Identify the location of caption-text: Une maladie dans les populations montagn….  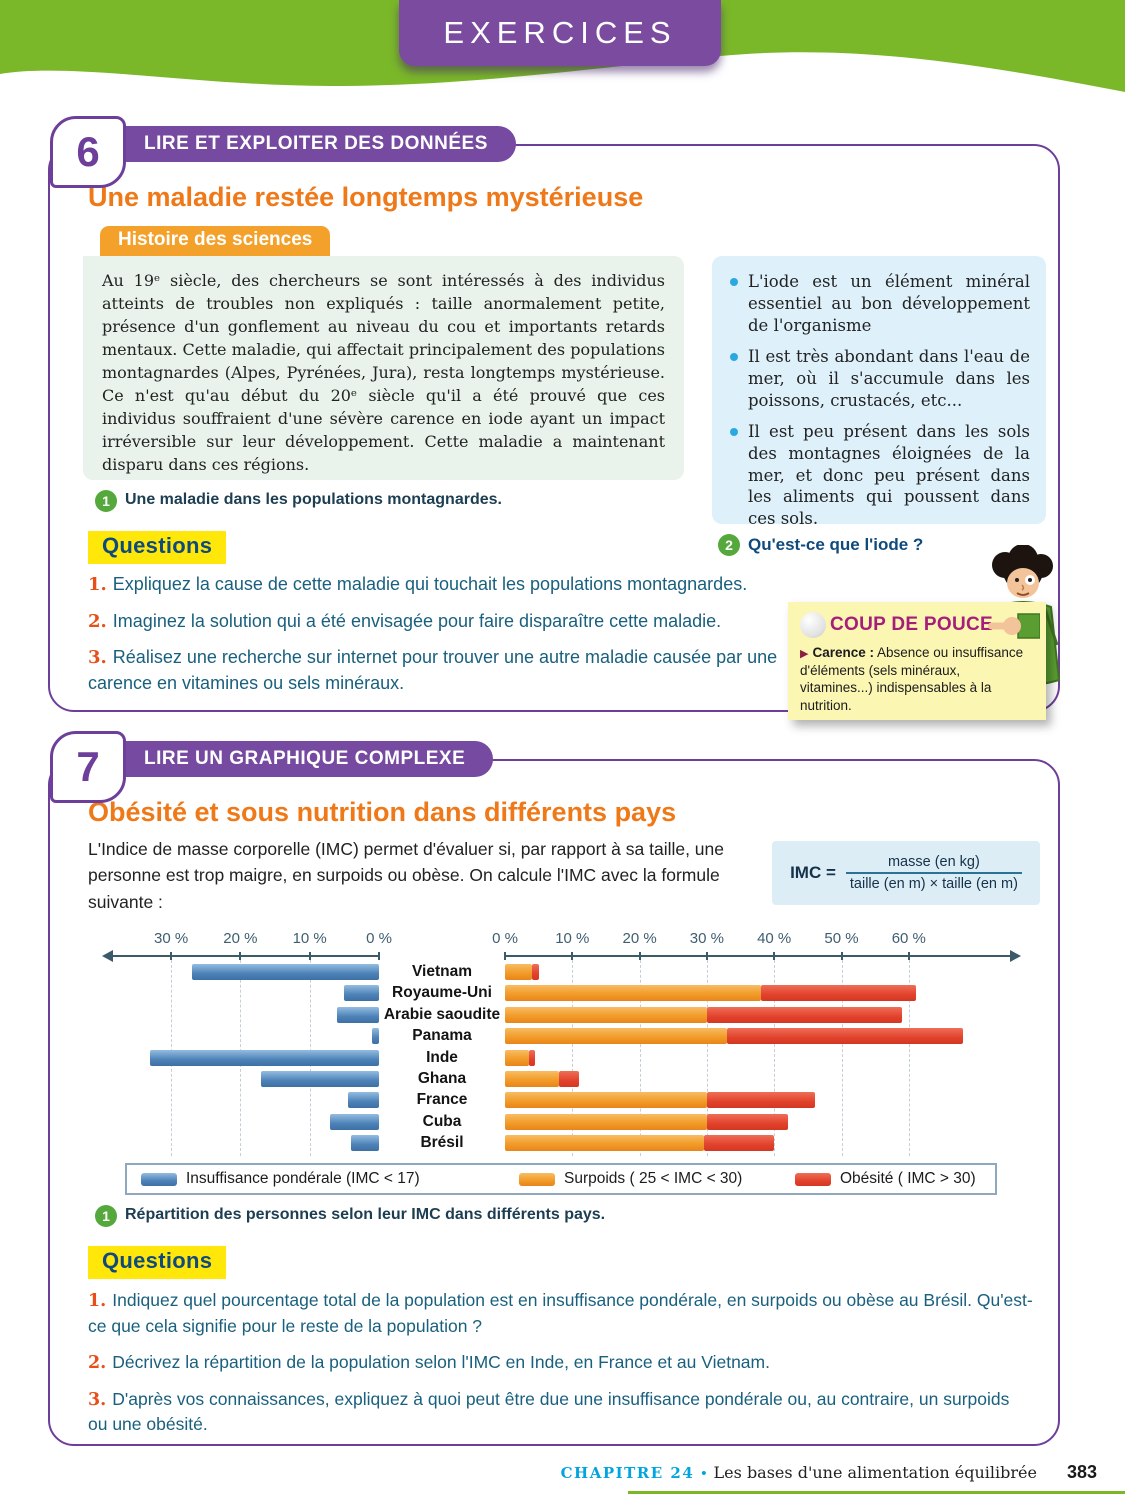
(313, 499).